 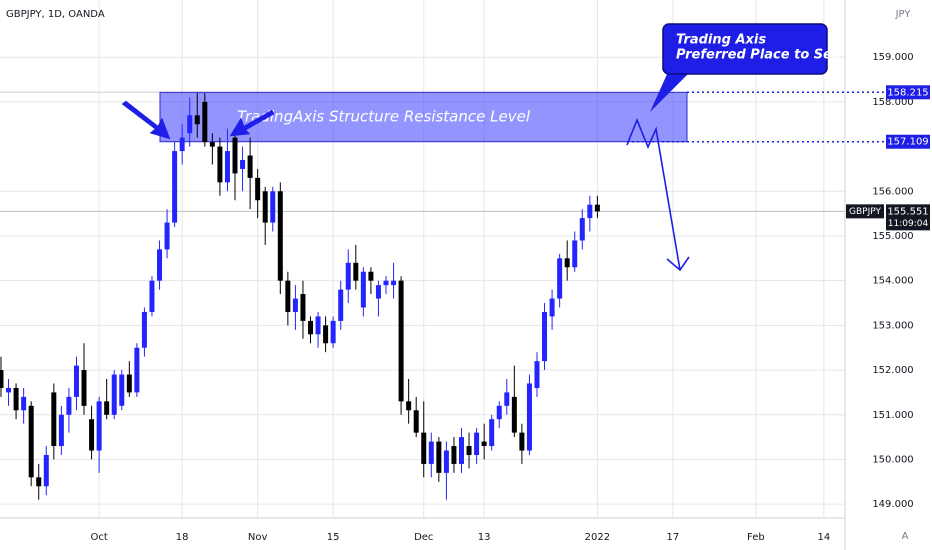 What do you see at coordinates (908, 224) in the screenshot?
I see `countdown-label: 11:09:04` at bounding box center [908, 224].